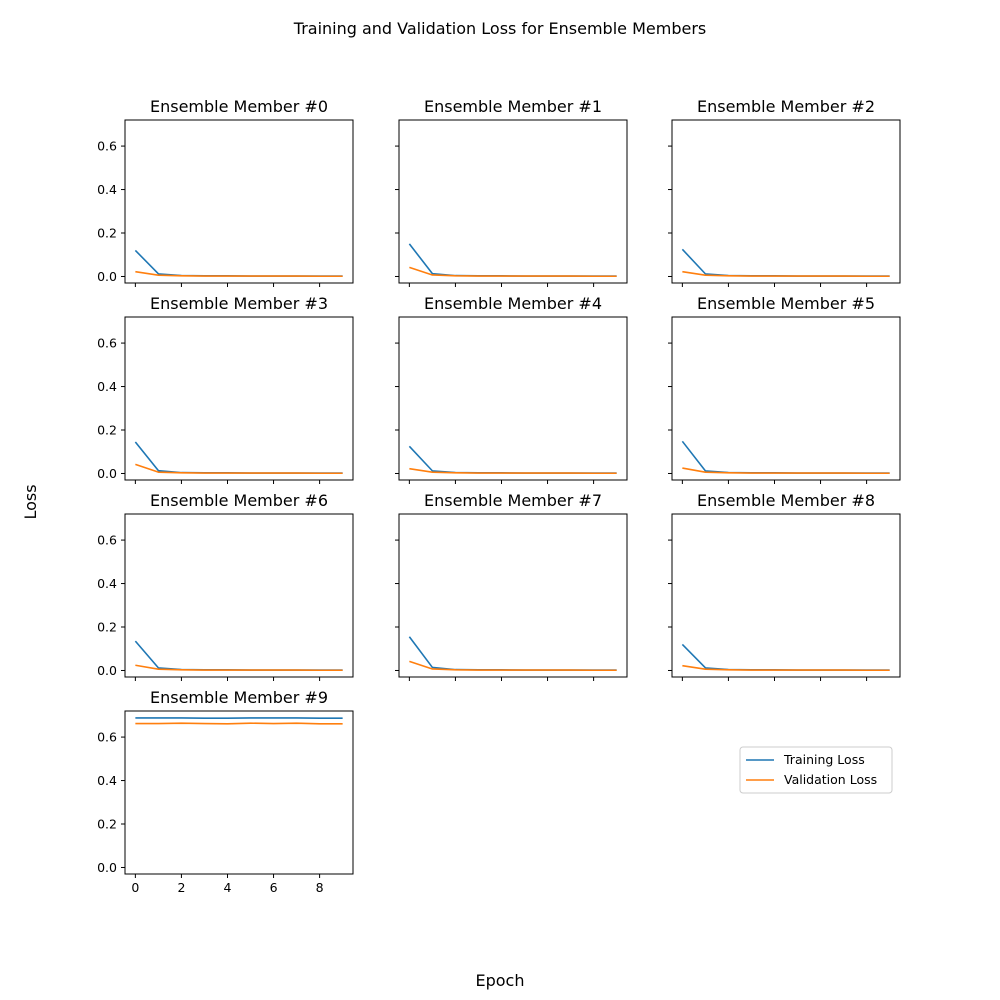 This screenshot has height=1000, width=1000. What do you see at coordinates (239, 106) in the screenshot?
I see `subplot-title: Ensemble Member #0` at bounding box center [239, 106].